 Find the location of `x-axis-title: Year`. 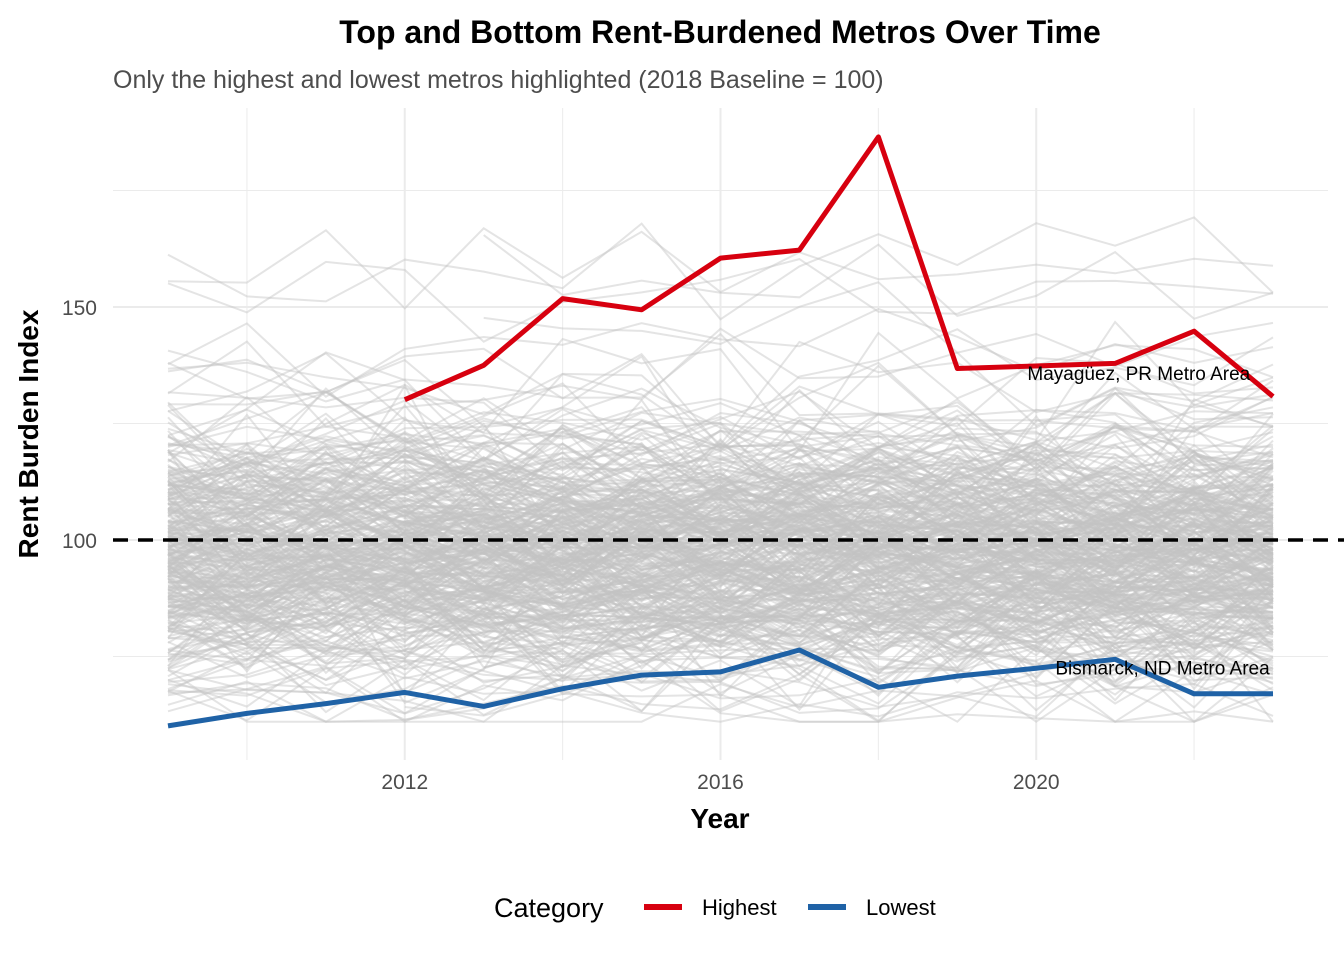

x-axis-title: Year is located at coordinates (719, 818).